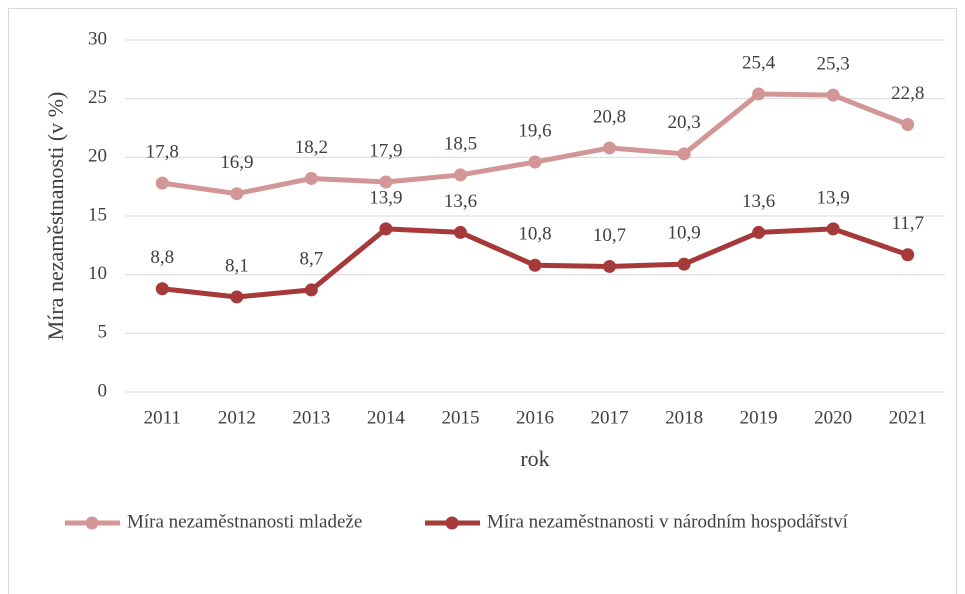 The image size is (965, 594). What do you see at coordinates (759, 62) in the screenshot?
I see `data-label: 25,4` at bounding box center [759, 62].